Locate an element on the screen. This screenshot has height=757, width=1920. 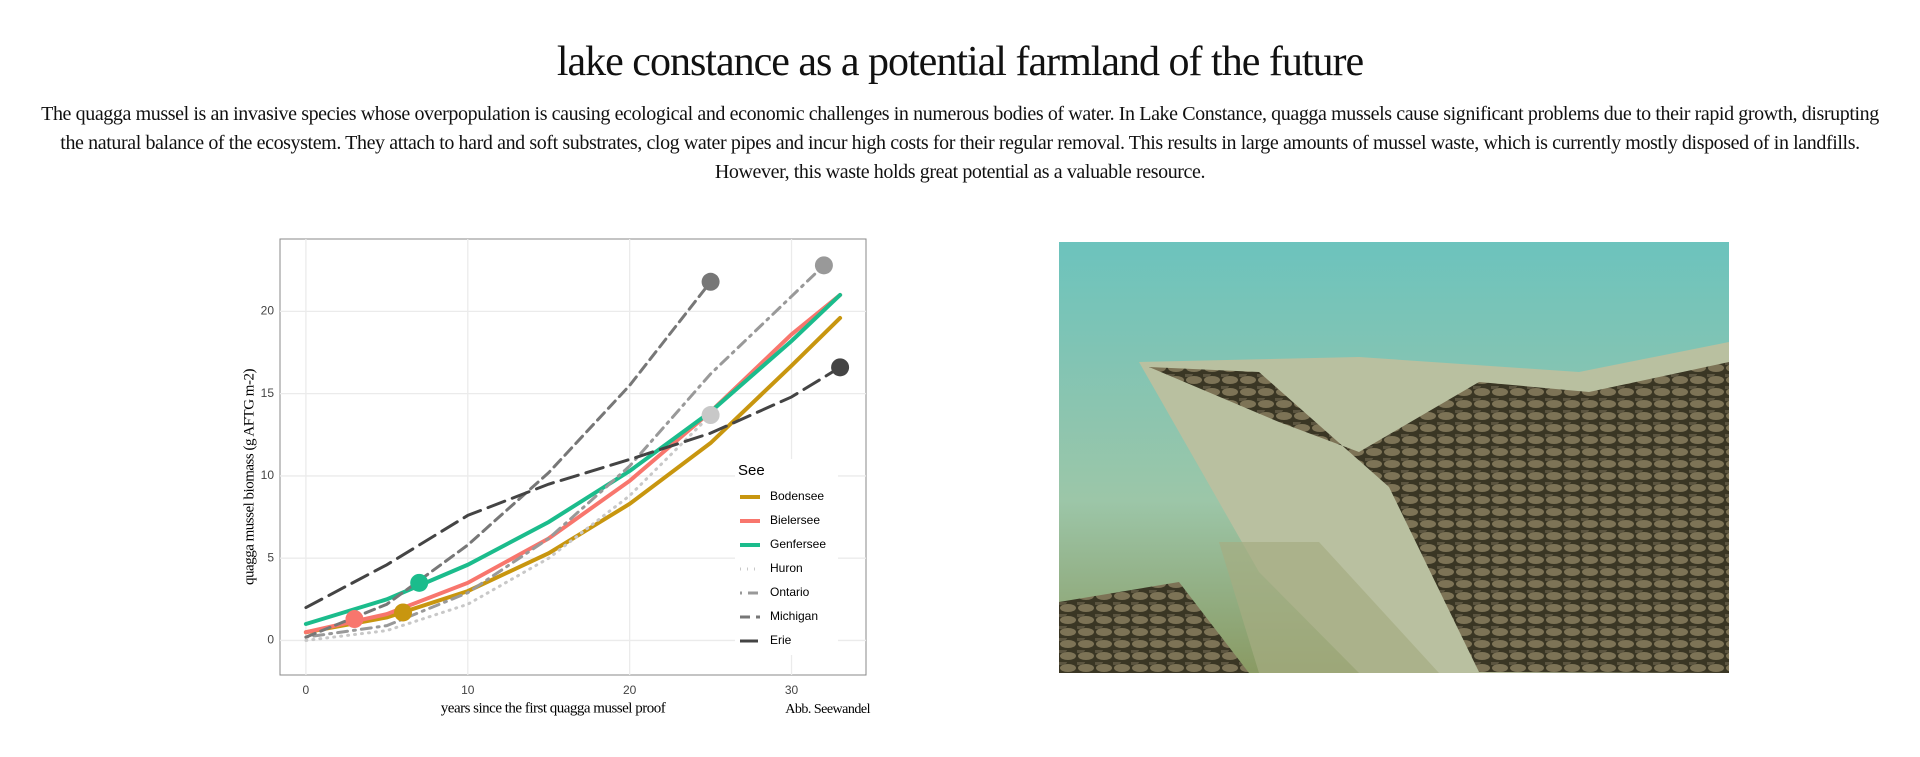
x-tick-label: 30 is located at coordinates (792, 690).